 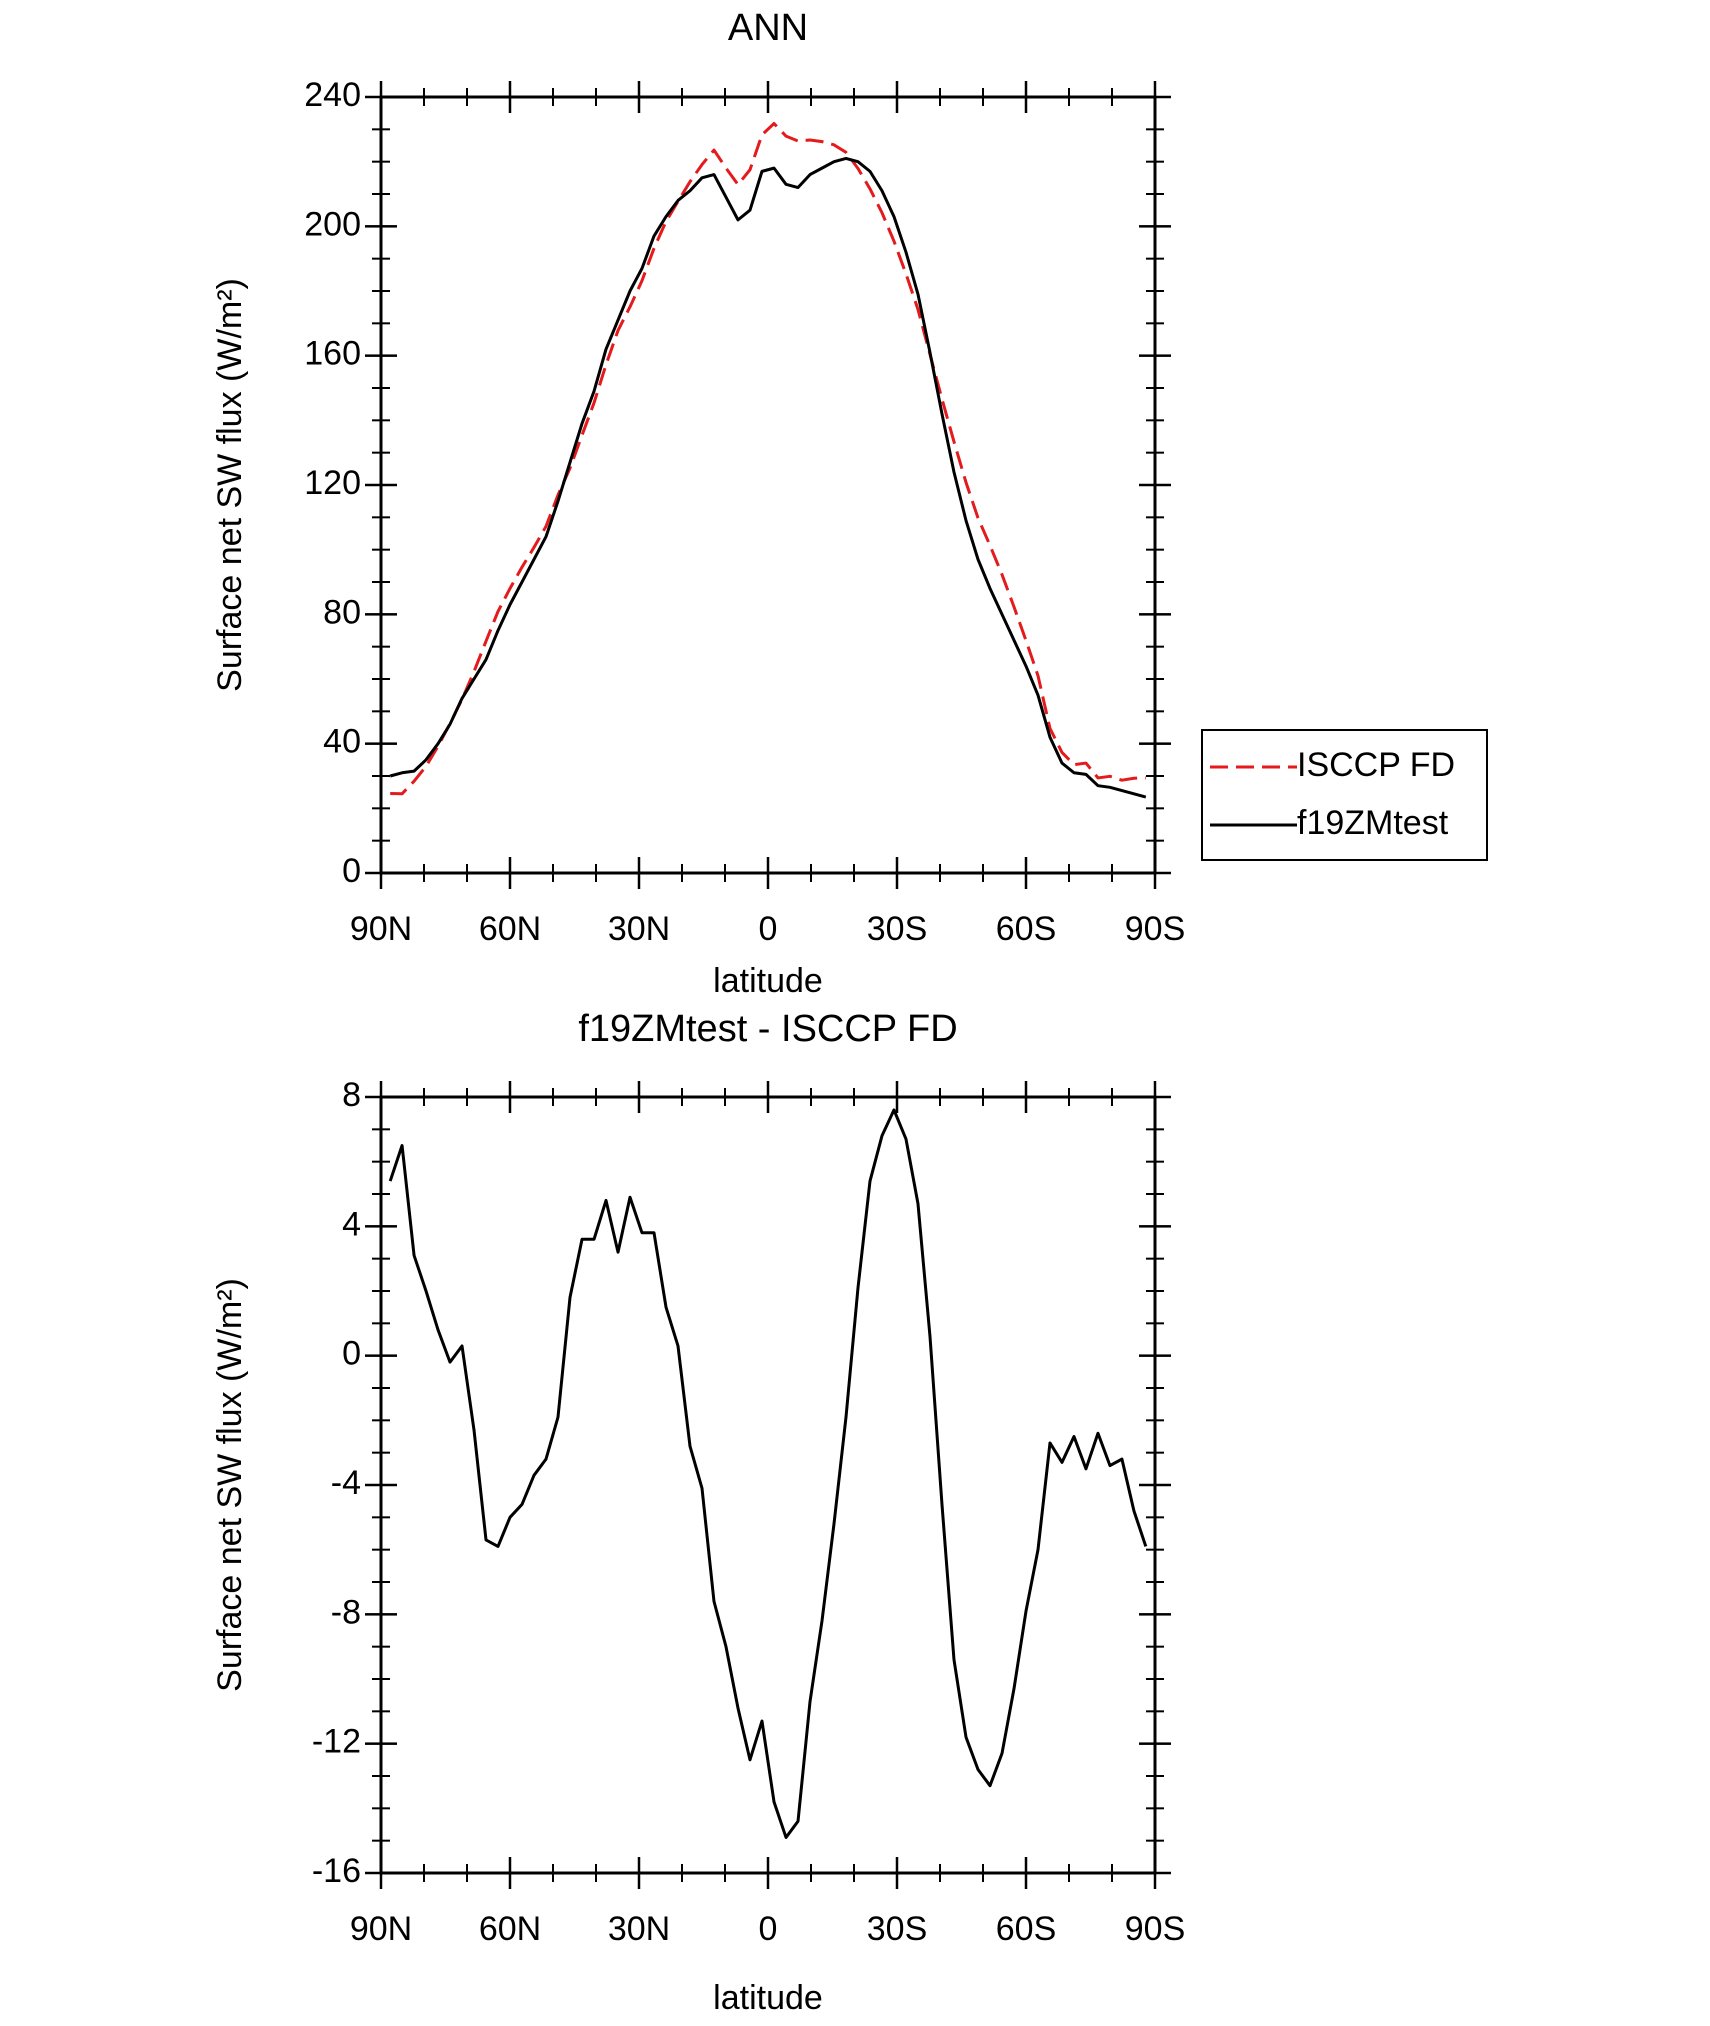 I want to click on y-tick-label: 160, so click(x=332, y=354).